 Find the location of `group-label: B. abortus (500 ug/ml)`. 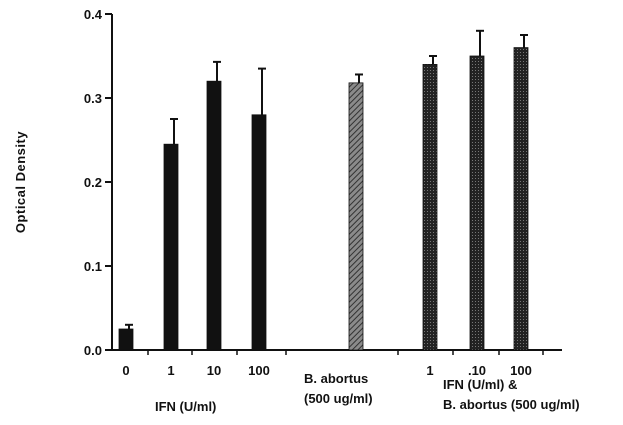

group-label: B. abortus (500 ug/ml) is located at coordinates (511, 404).